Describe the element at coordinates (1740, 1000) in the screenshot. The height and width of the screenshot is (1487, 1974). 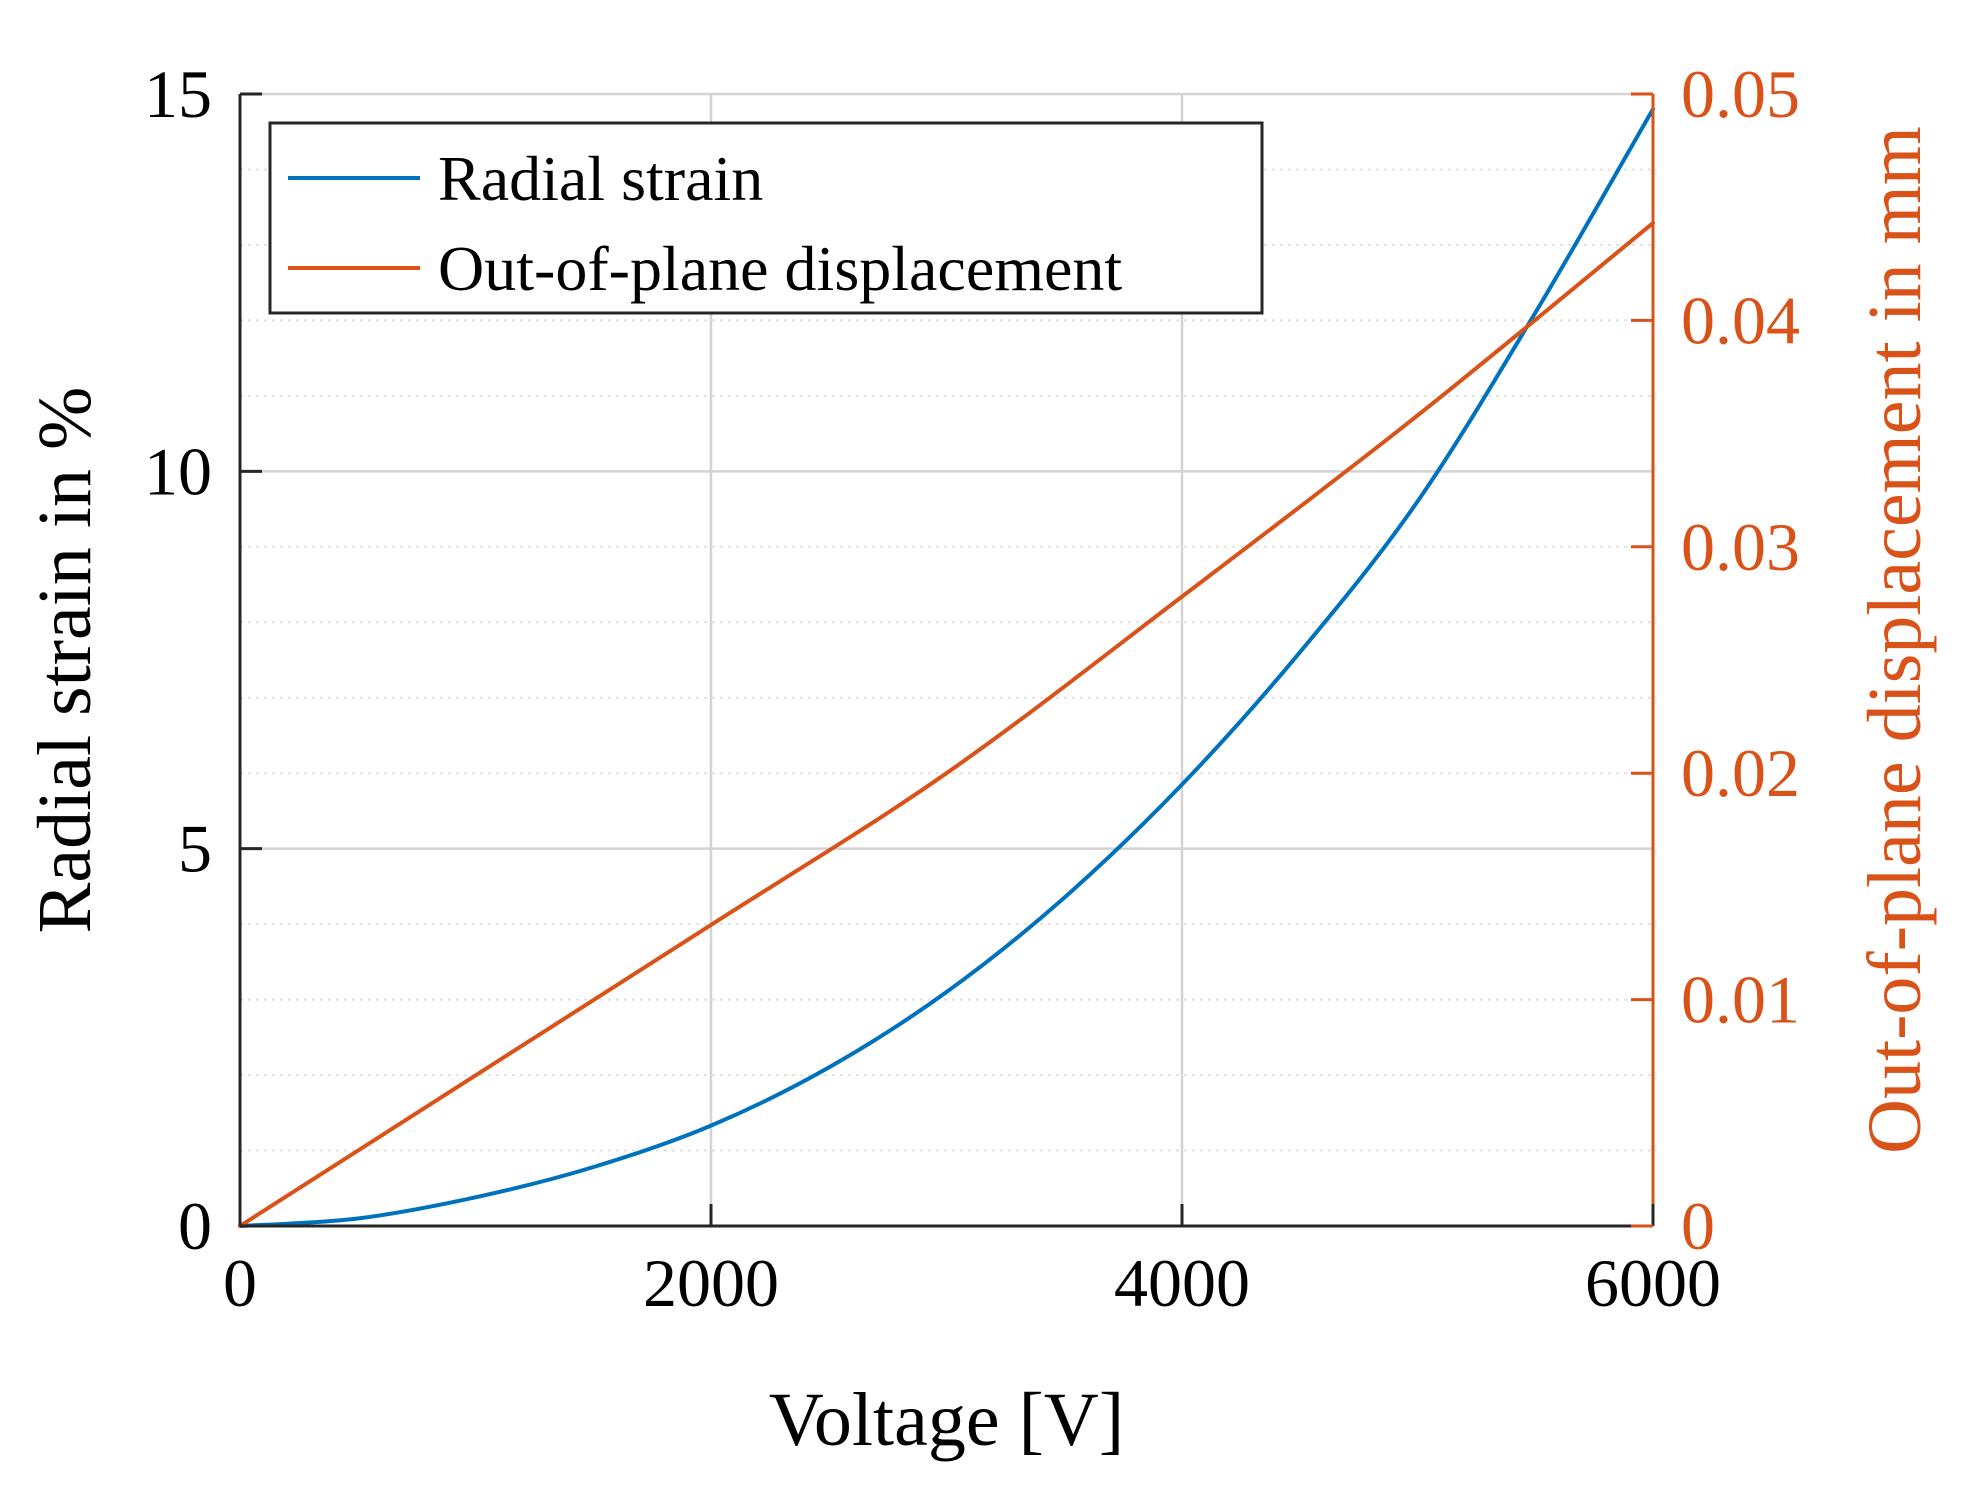
I see `y-right-tick-label: 0.01` at that location.